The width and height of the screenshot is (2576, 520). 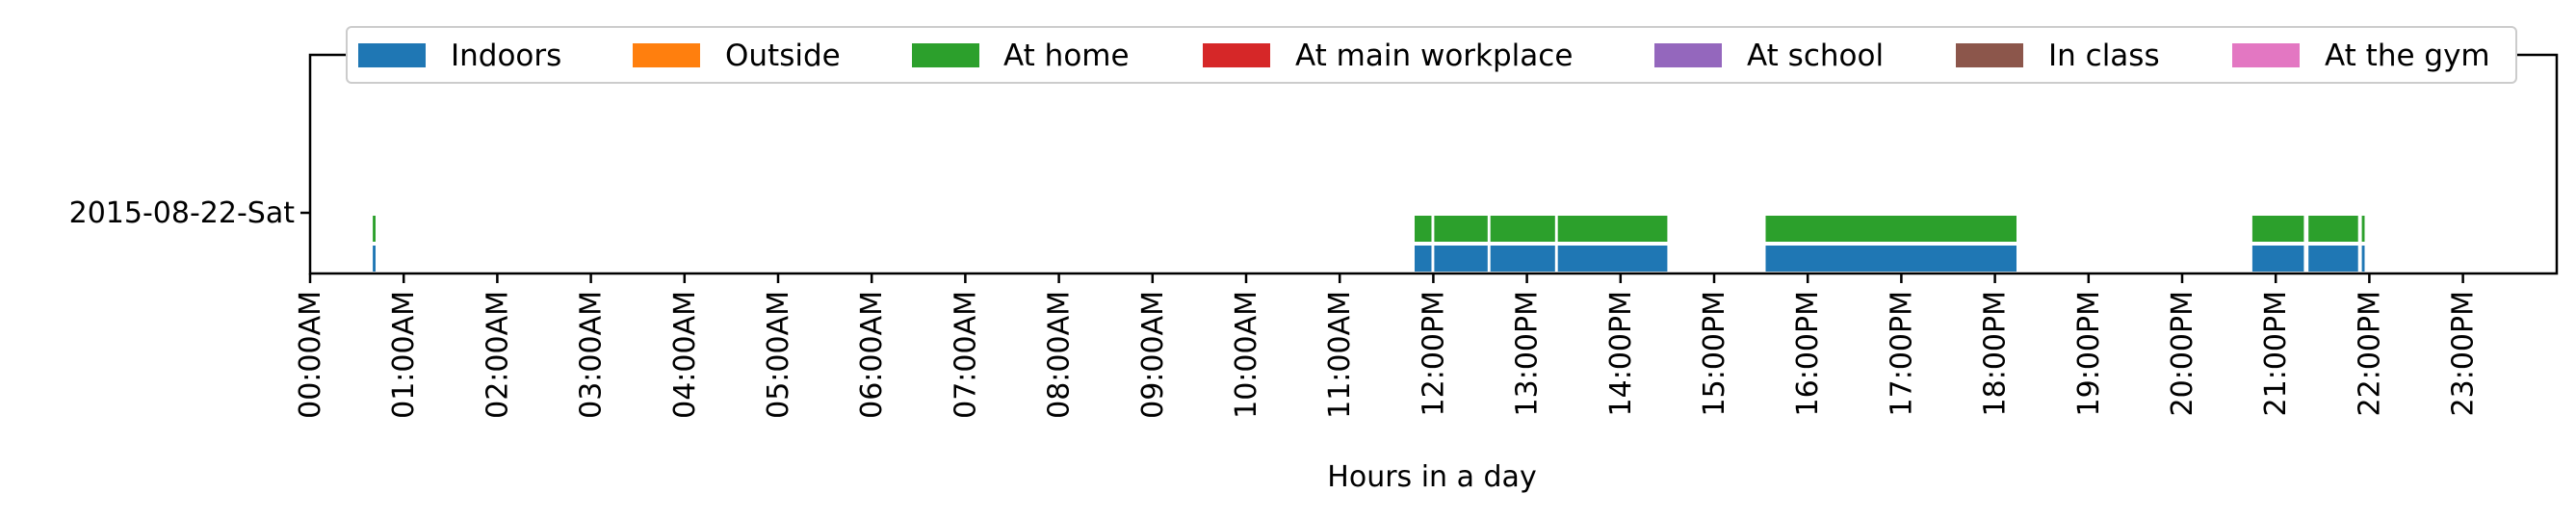 What do you see at coordinates (2266, 55) in the screenshot?
I see `legend-swatch-at-the-gym` at bounding box center [2266, 55].